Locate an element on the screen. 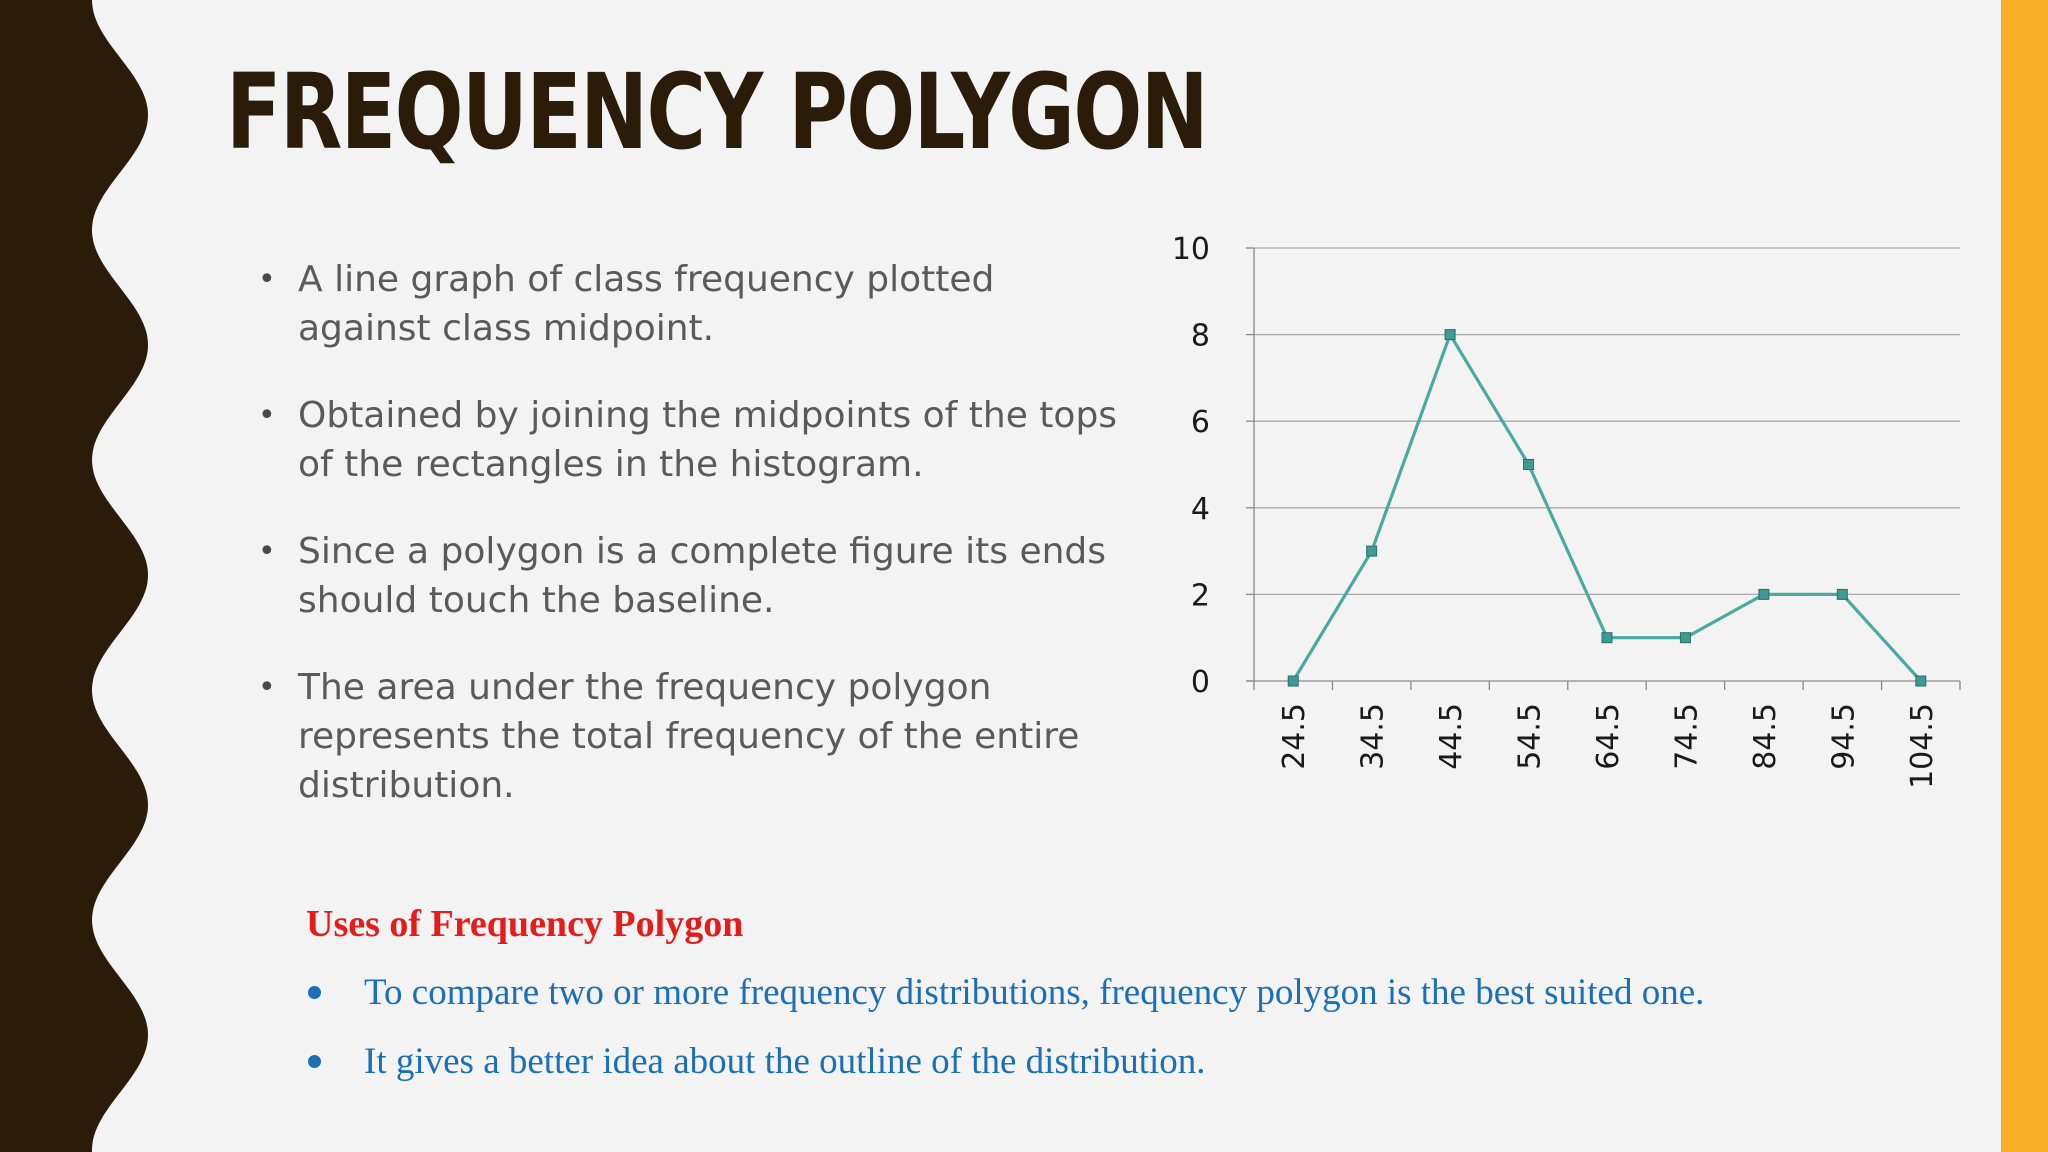 The image size is (2048, 1152). y-tick-label: 2 is located at coordinates (1200, 595).